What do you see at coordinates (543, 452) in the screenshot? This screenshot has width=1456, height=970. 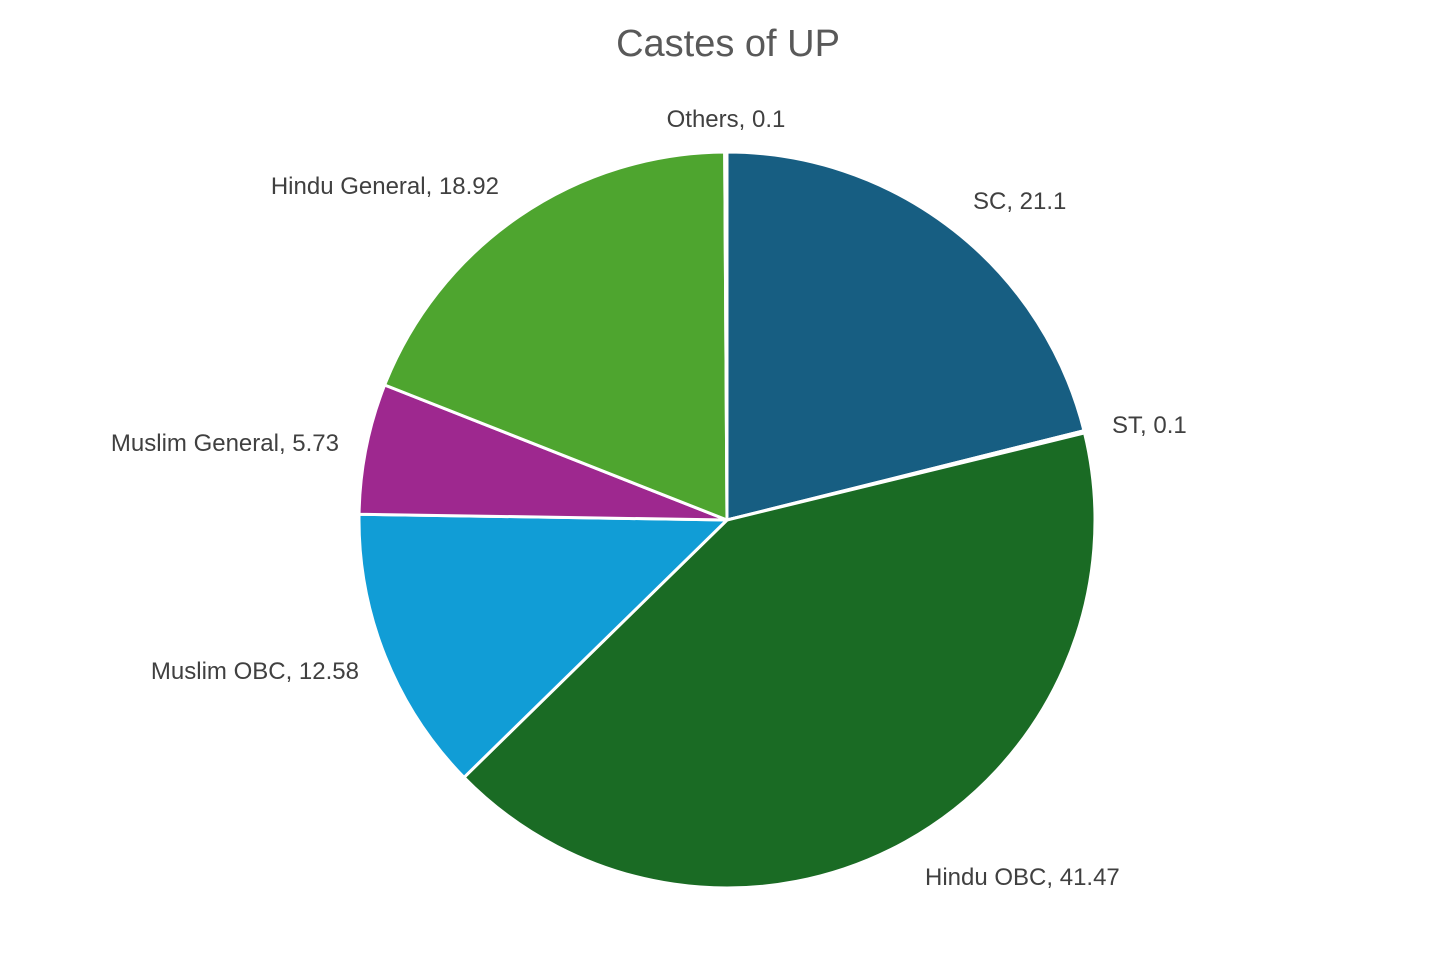 I see `pie-slice-muslim-general` at bounding box center [543, 452].